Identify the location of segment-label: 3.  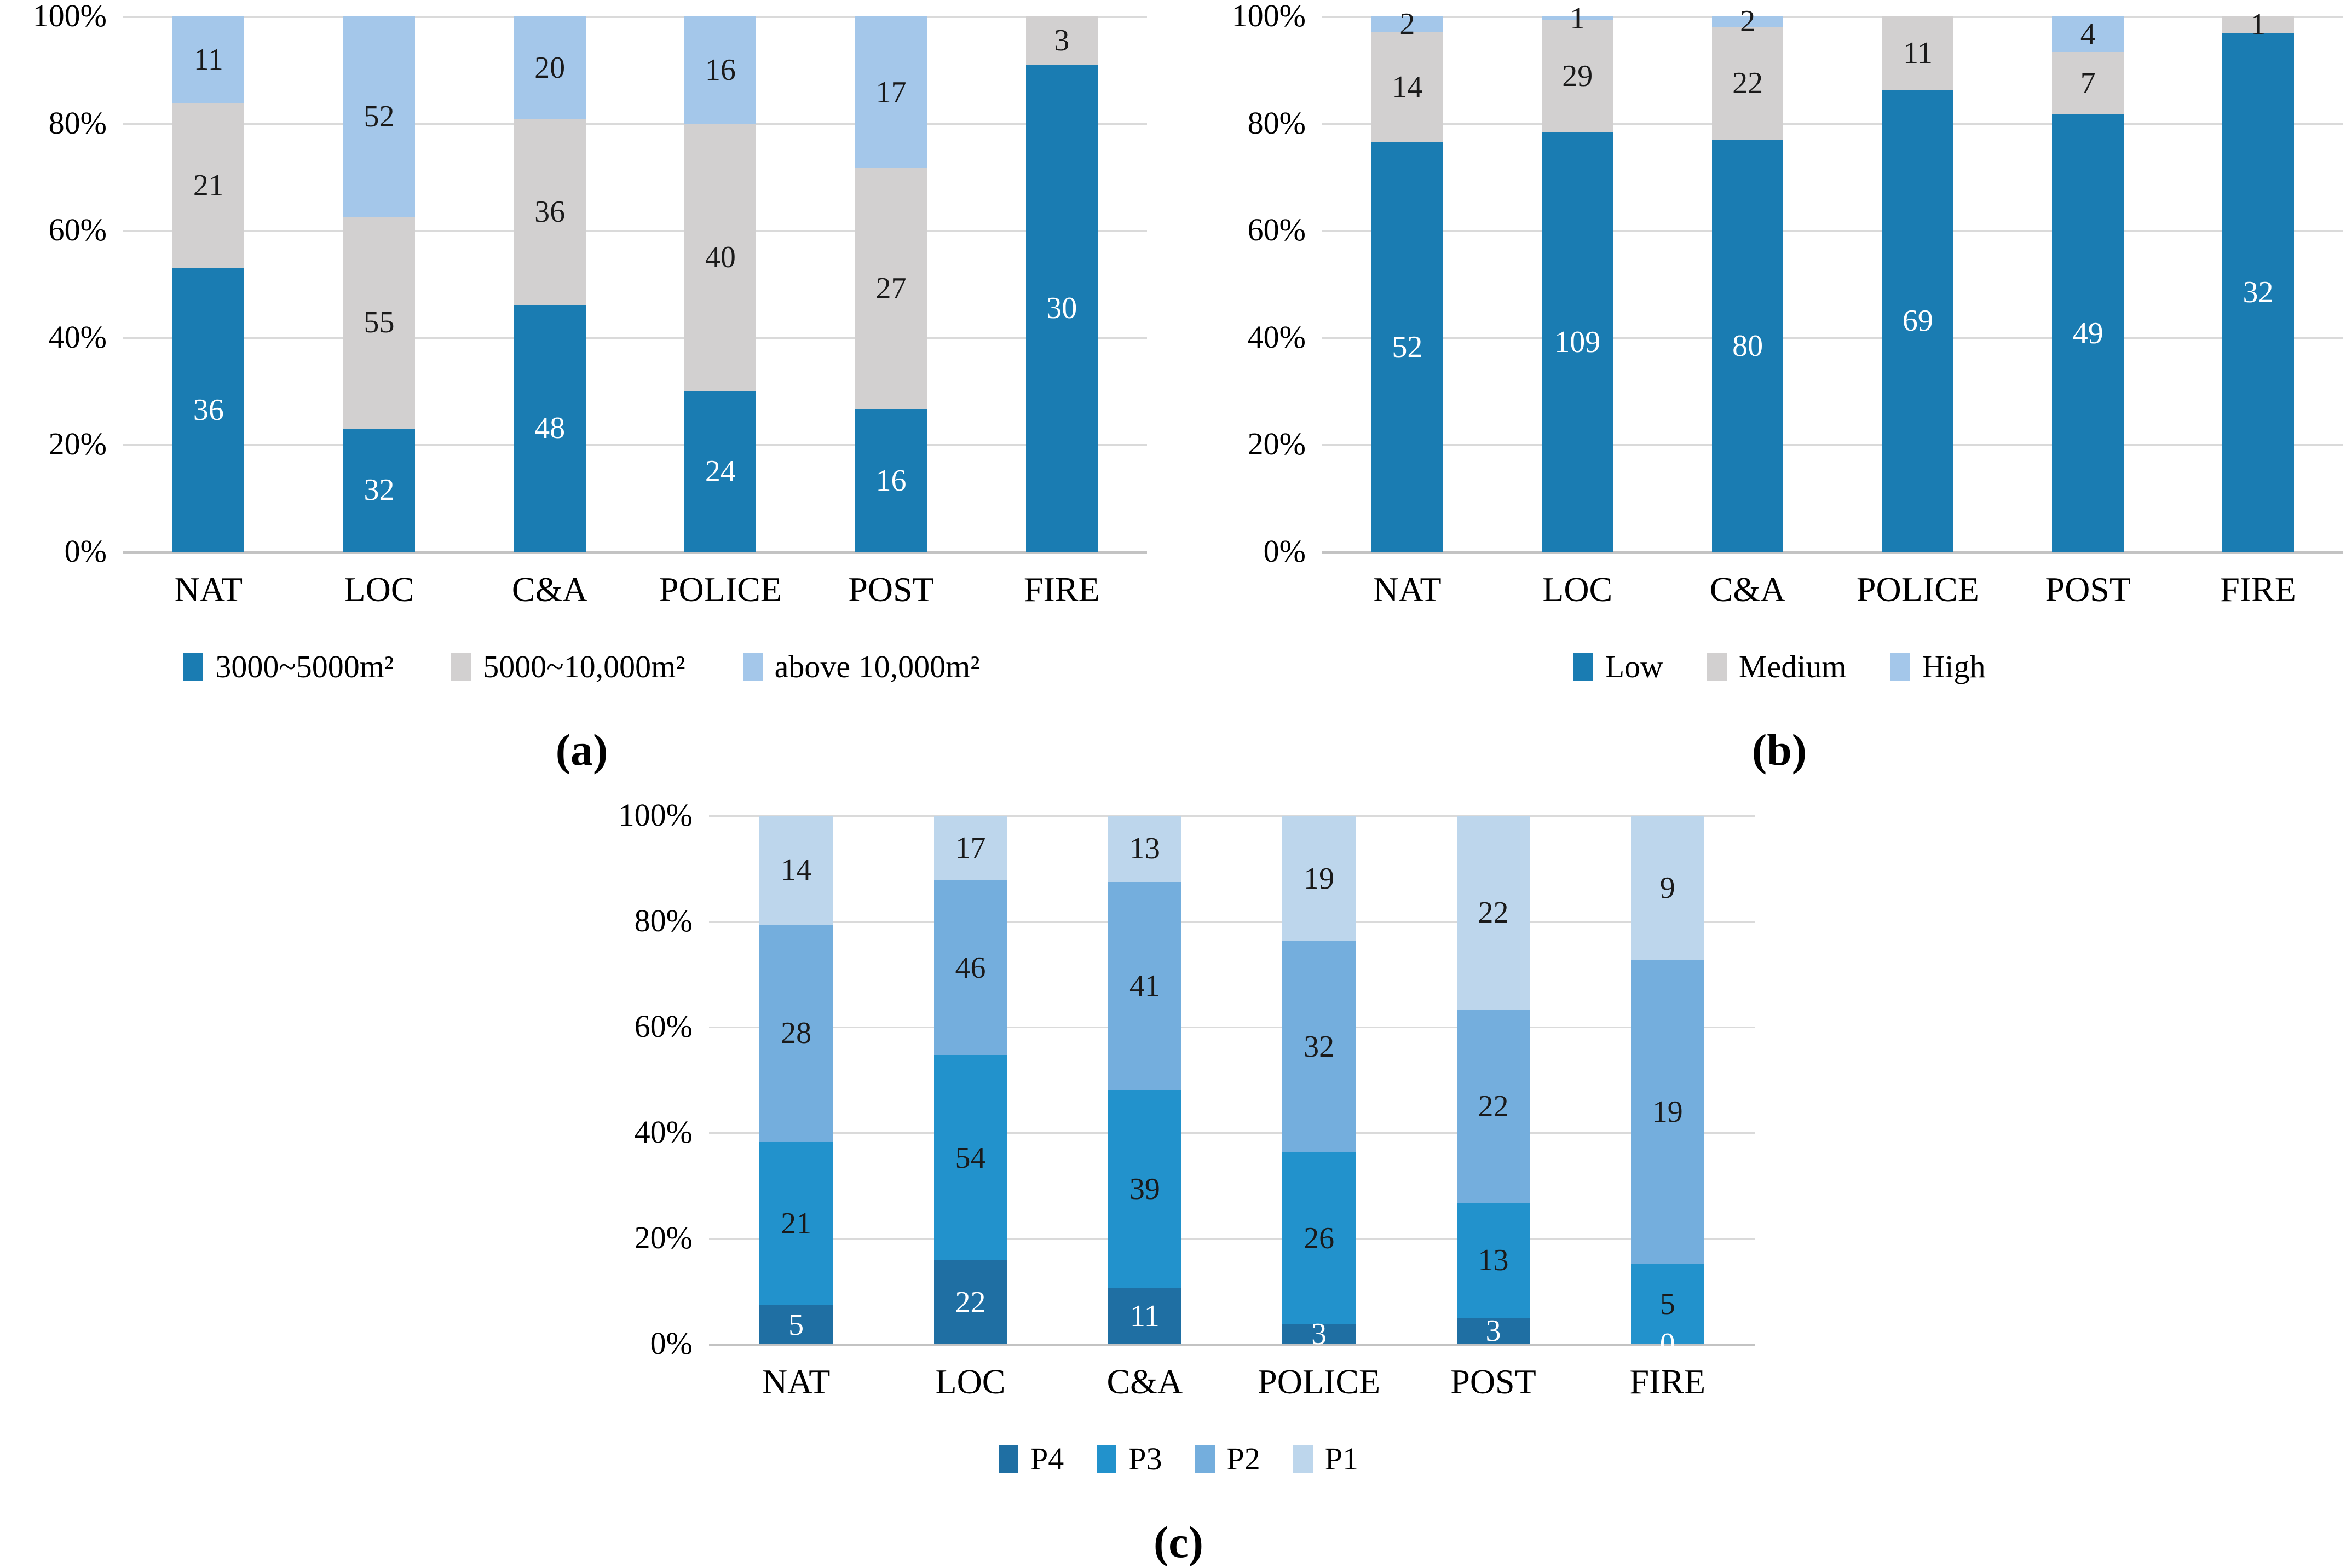
(1062, 41).